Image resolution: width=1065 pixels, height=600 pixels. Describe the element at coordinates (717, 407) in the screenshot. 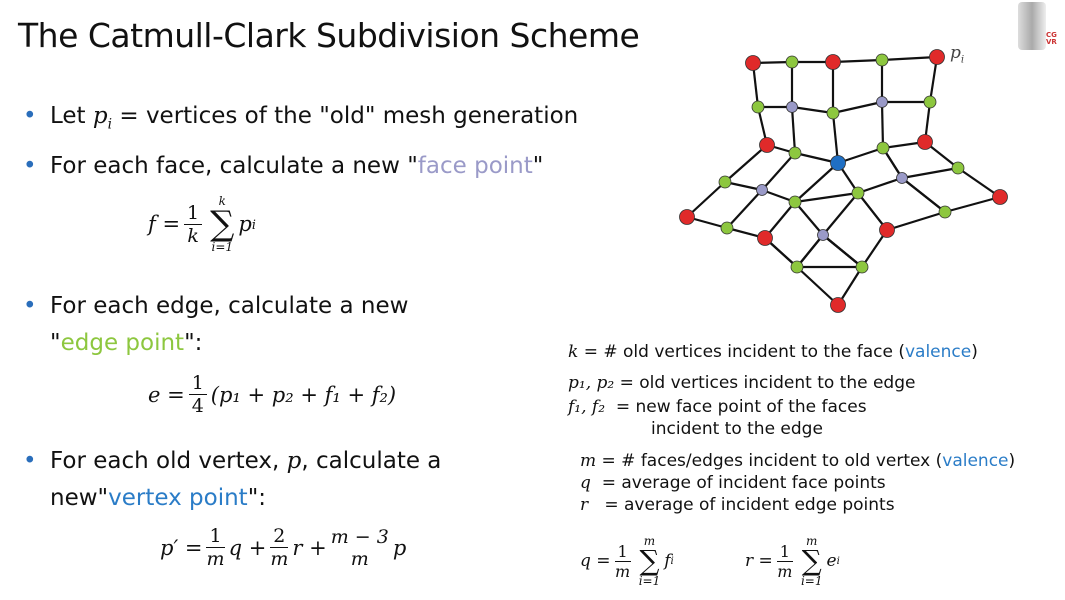

I see `def-f: f₁, f₂ = new face point of the faces` at that location.